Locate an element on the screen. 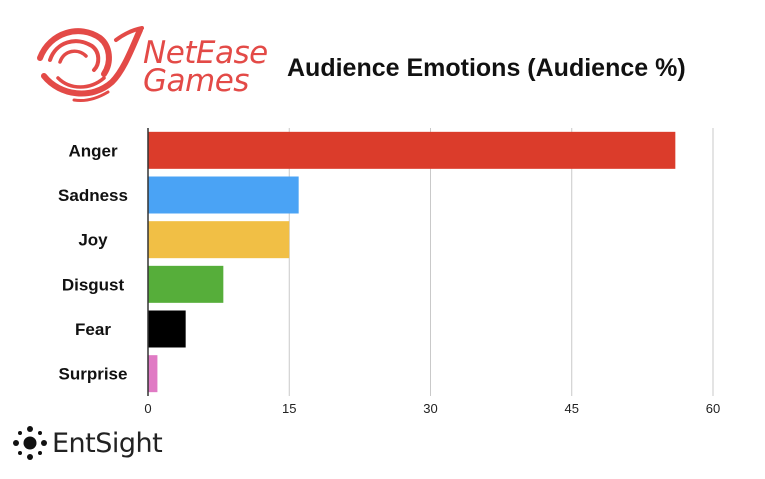  bar-surprise is located at coordinates (153, 374).